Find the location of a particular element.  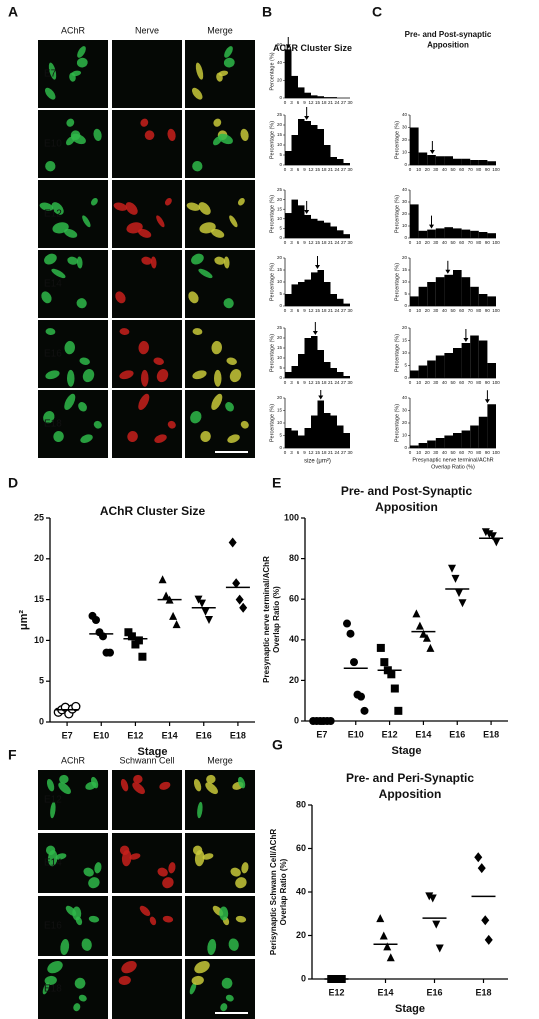

y-tick-label: 5 is located at coordinates (41, 681).